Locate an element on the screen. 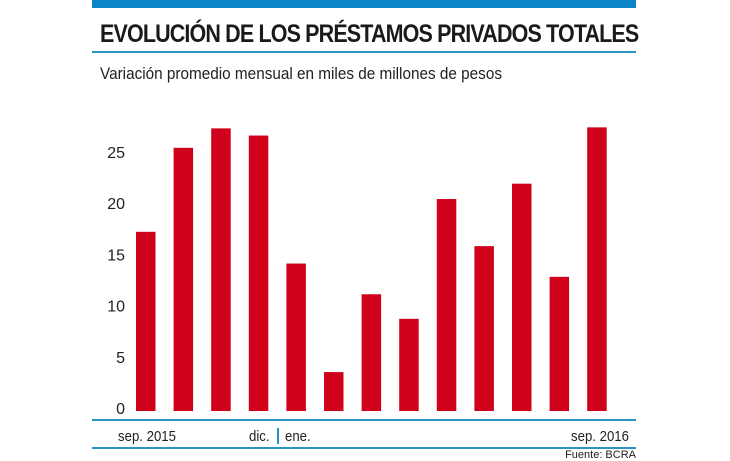 The image size is (730, 461). x-axis-line is located at coordinates (364, 420).